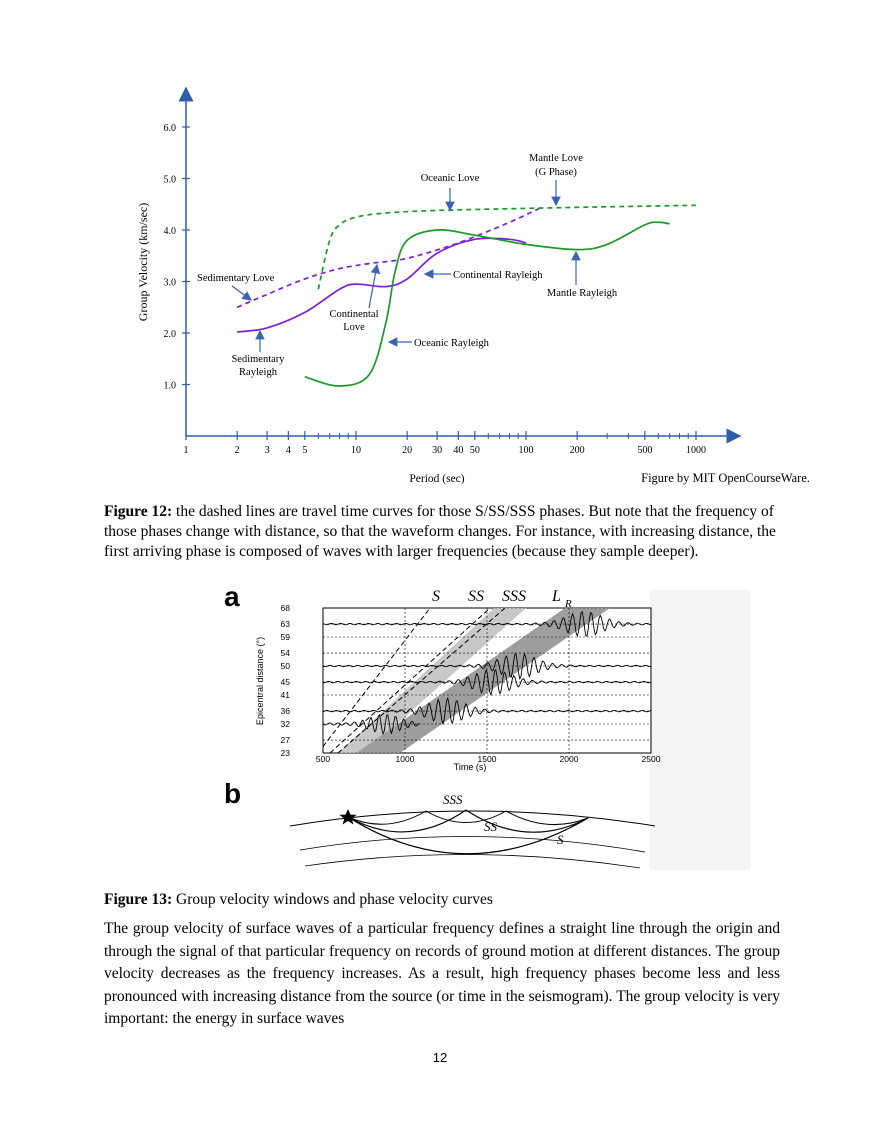 The height and width of the screenshot is (1139, 880). Describe the element at coordinates (436, 596) in the screenshot. I see `phase-label-s: S` at that location.